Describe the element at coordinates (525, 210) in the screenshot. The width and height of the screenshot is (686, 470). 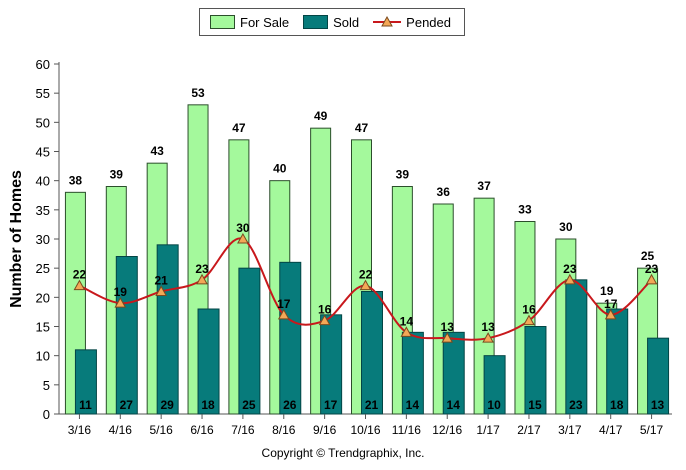
I see `data-label-for-sale: 33` at that location.